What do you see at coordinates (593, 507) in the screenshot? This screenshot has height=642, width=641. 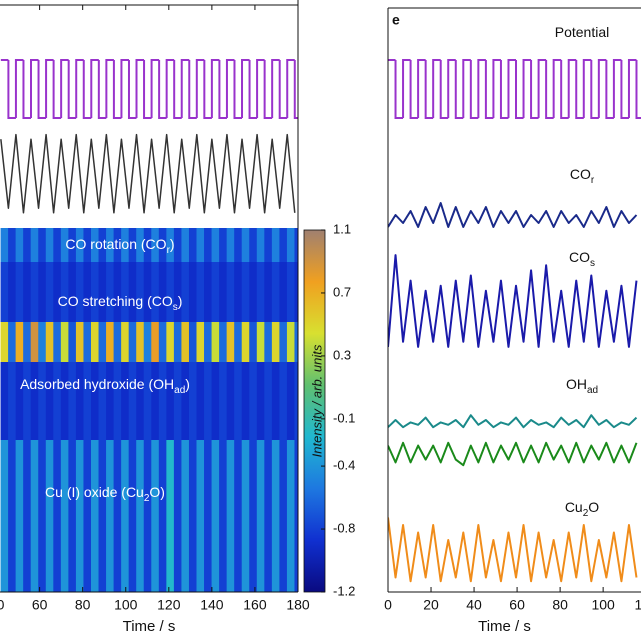 I see `text-part: O` at bounding box center [593, 507].